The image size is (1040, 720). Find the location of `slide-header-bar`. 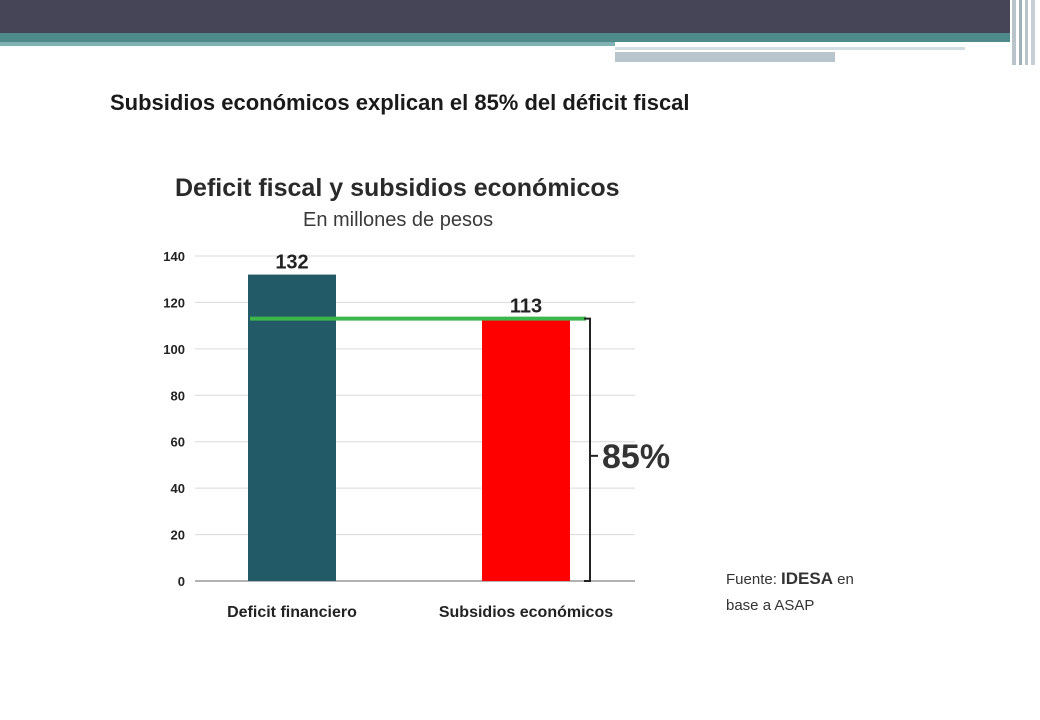

slide-header-bar is located at coordinates (505, 16).